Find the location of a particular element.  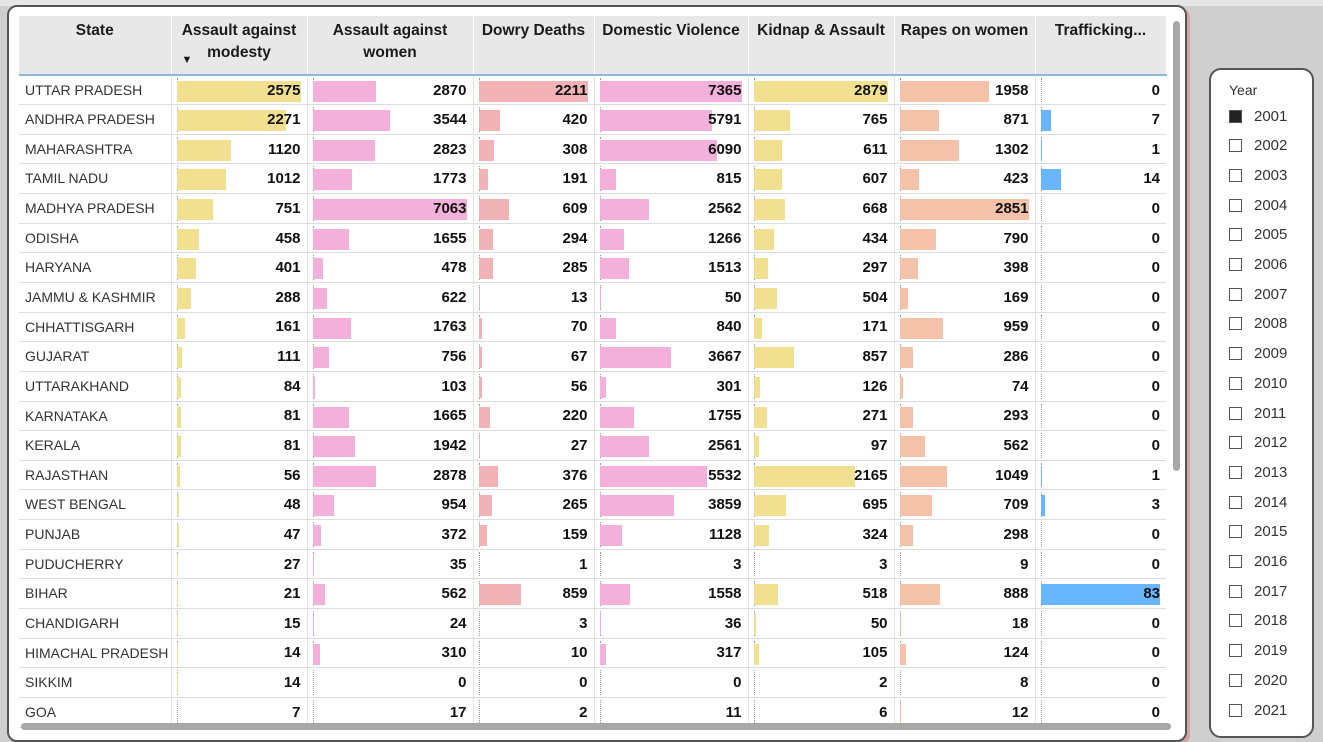

value-cell: 126 is located at coordinates (820, 386).